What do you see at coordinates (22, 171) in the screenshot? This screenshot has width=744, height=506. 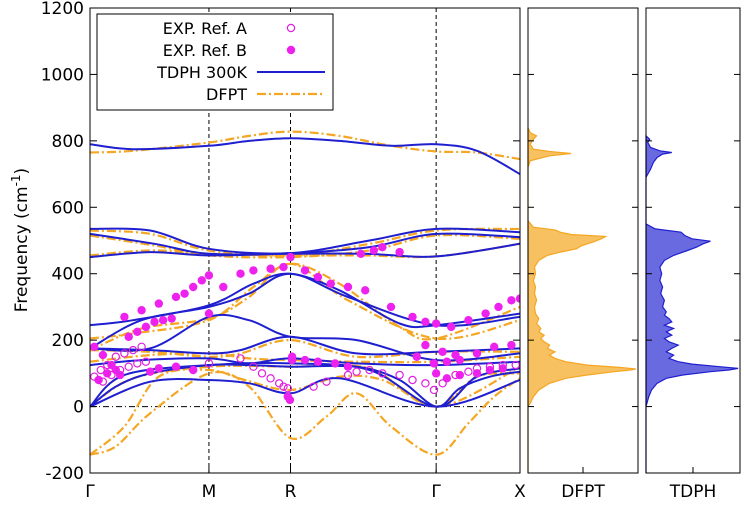 I see `y-axis-label-close: )` at bounding box center [22, 171].